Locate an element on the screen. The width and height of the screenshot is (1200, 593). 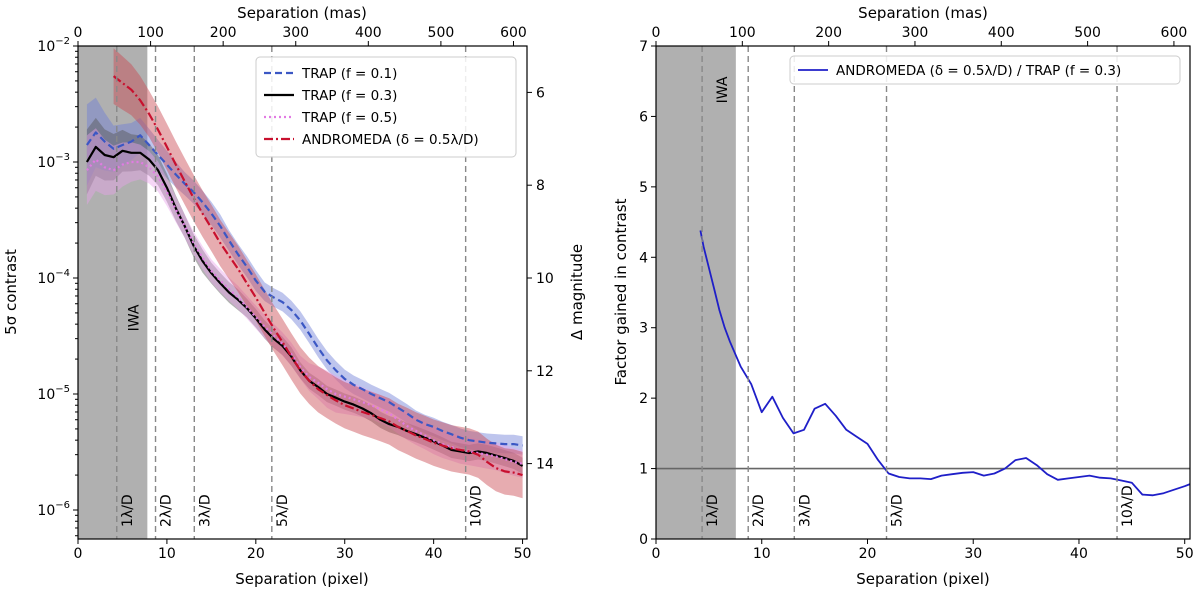
left-x2label: Separation (mas) is located at coordinates (302, 13).